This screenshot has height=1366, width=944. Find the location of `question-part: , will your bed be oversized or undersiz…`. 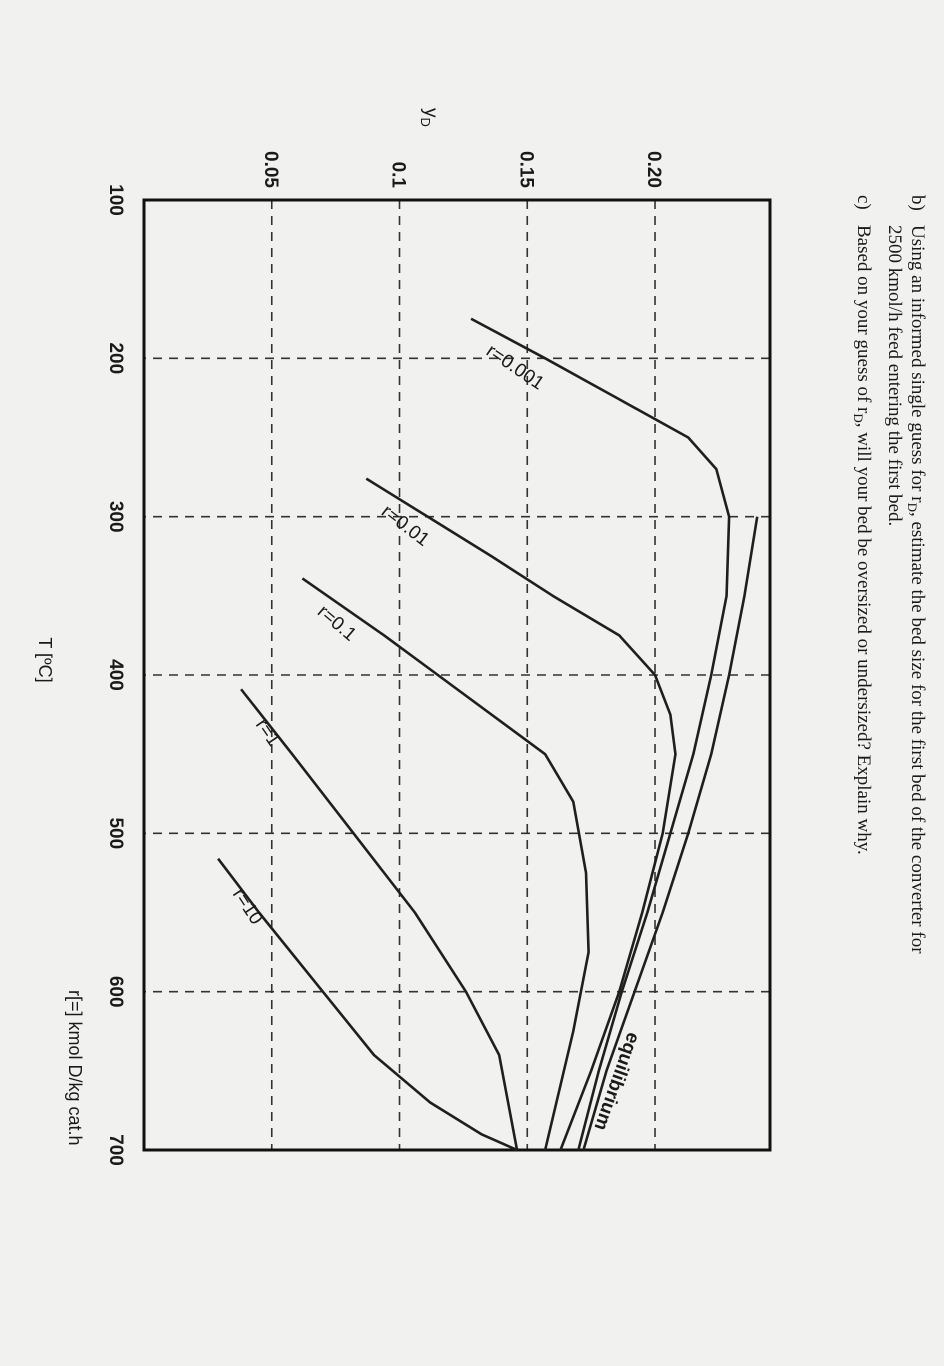

question-part: , will your bed be oversized or undersiz… is located at coordinates (863, 639).